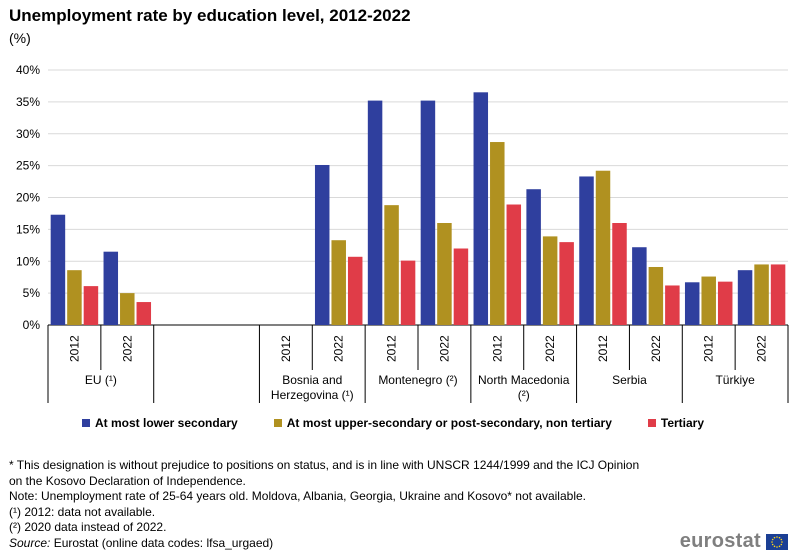 The width and height of the screenshot is (800, 559). Describe the element at coordinates (312, 380) in the screenshot. I see `group-label: Bosnia and` at that location.